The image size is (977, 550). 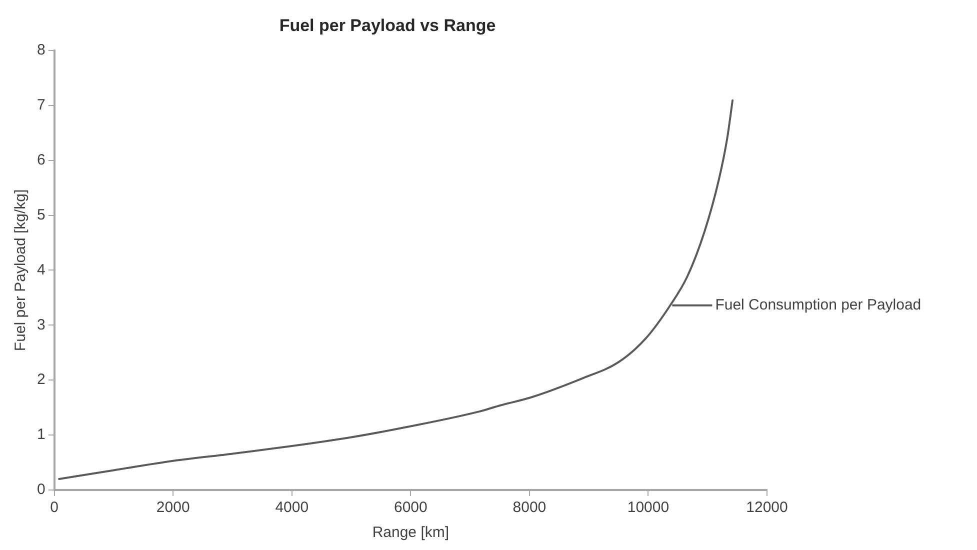 What do you see at coordinates (41, 489) in the screenshot?
I see `y-tick-label: 0` at bounding box center [41, 489].